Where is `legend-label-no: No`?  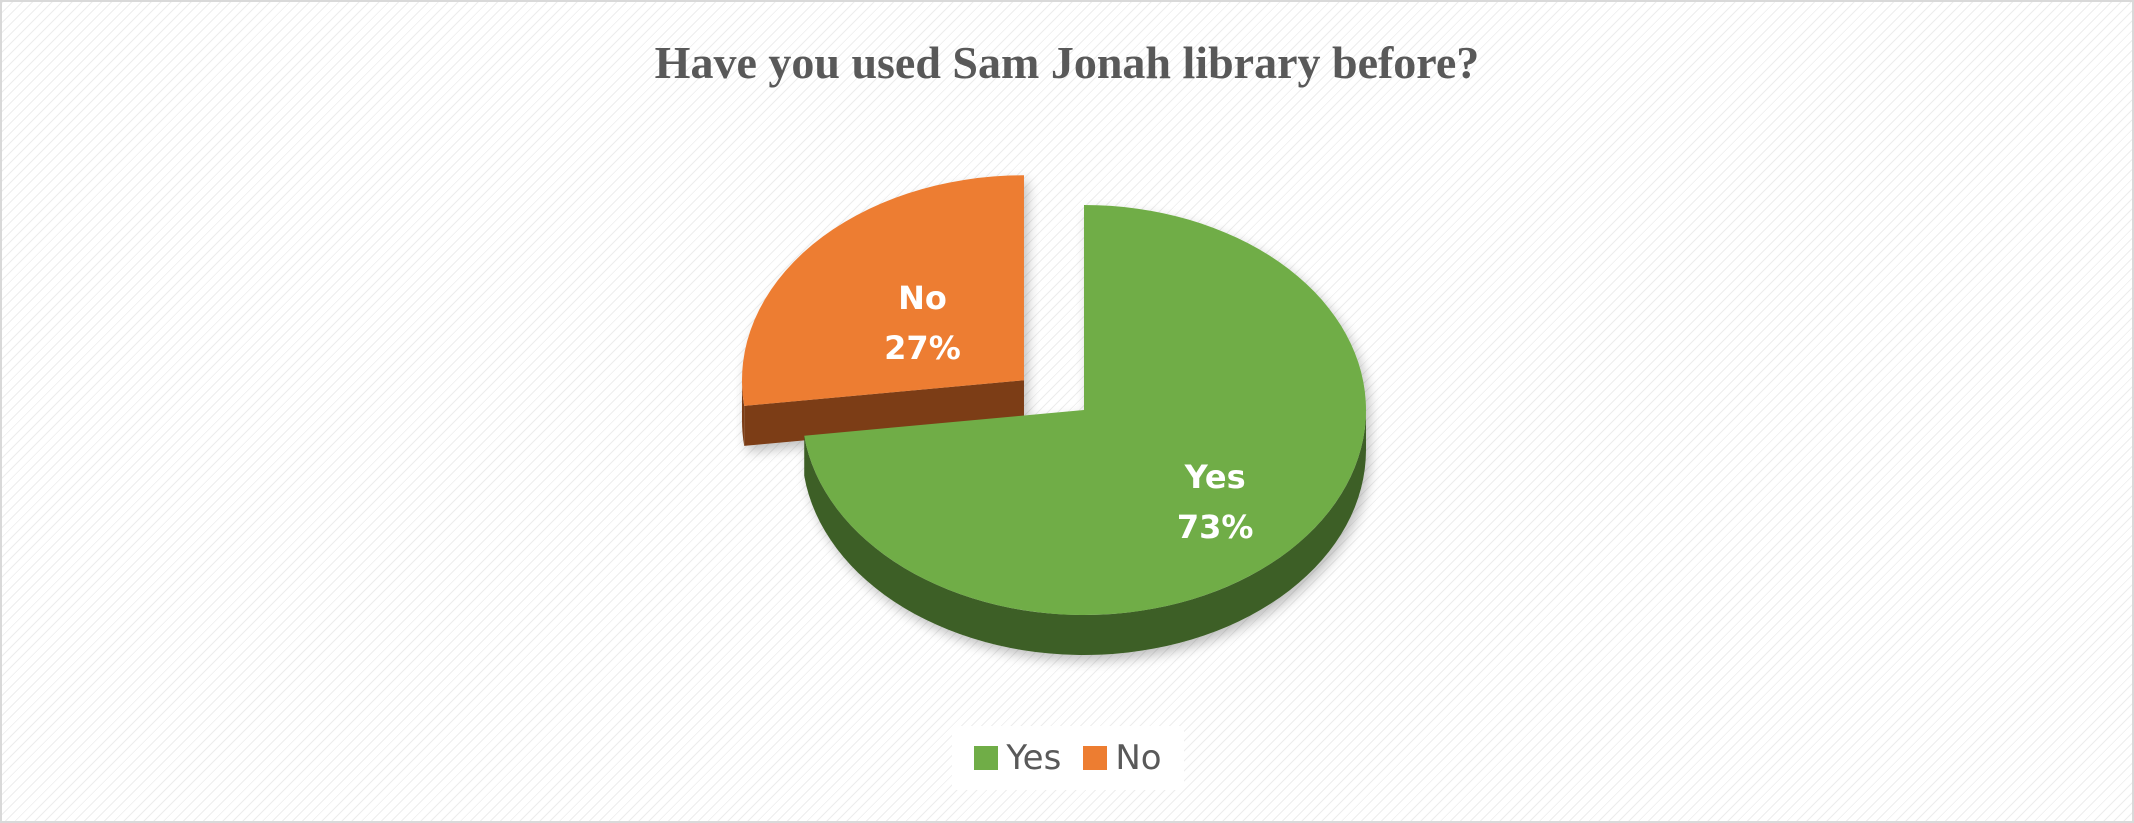
legend-label-no: No is located at coordinates (1138, 758).